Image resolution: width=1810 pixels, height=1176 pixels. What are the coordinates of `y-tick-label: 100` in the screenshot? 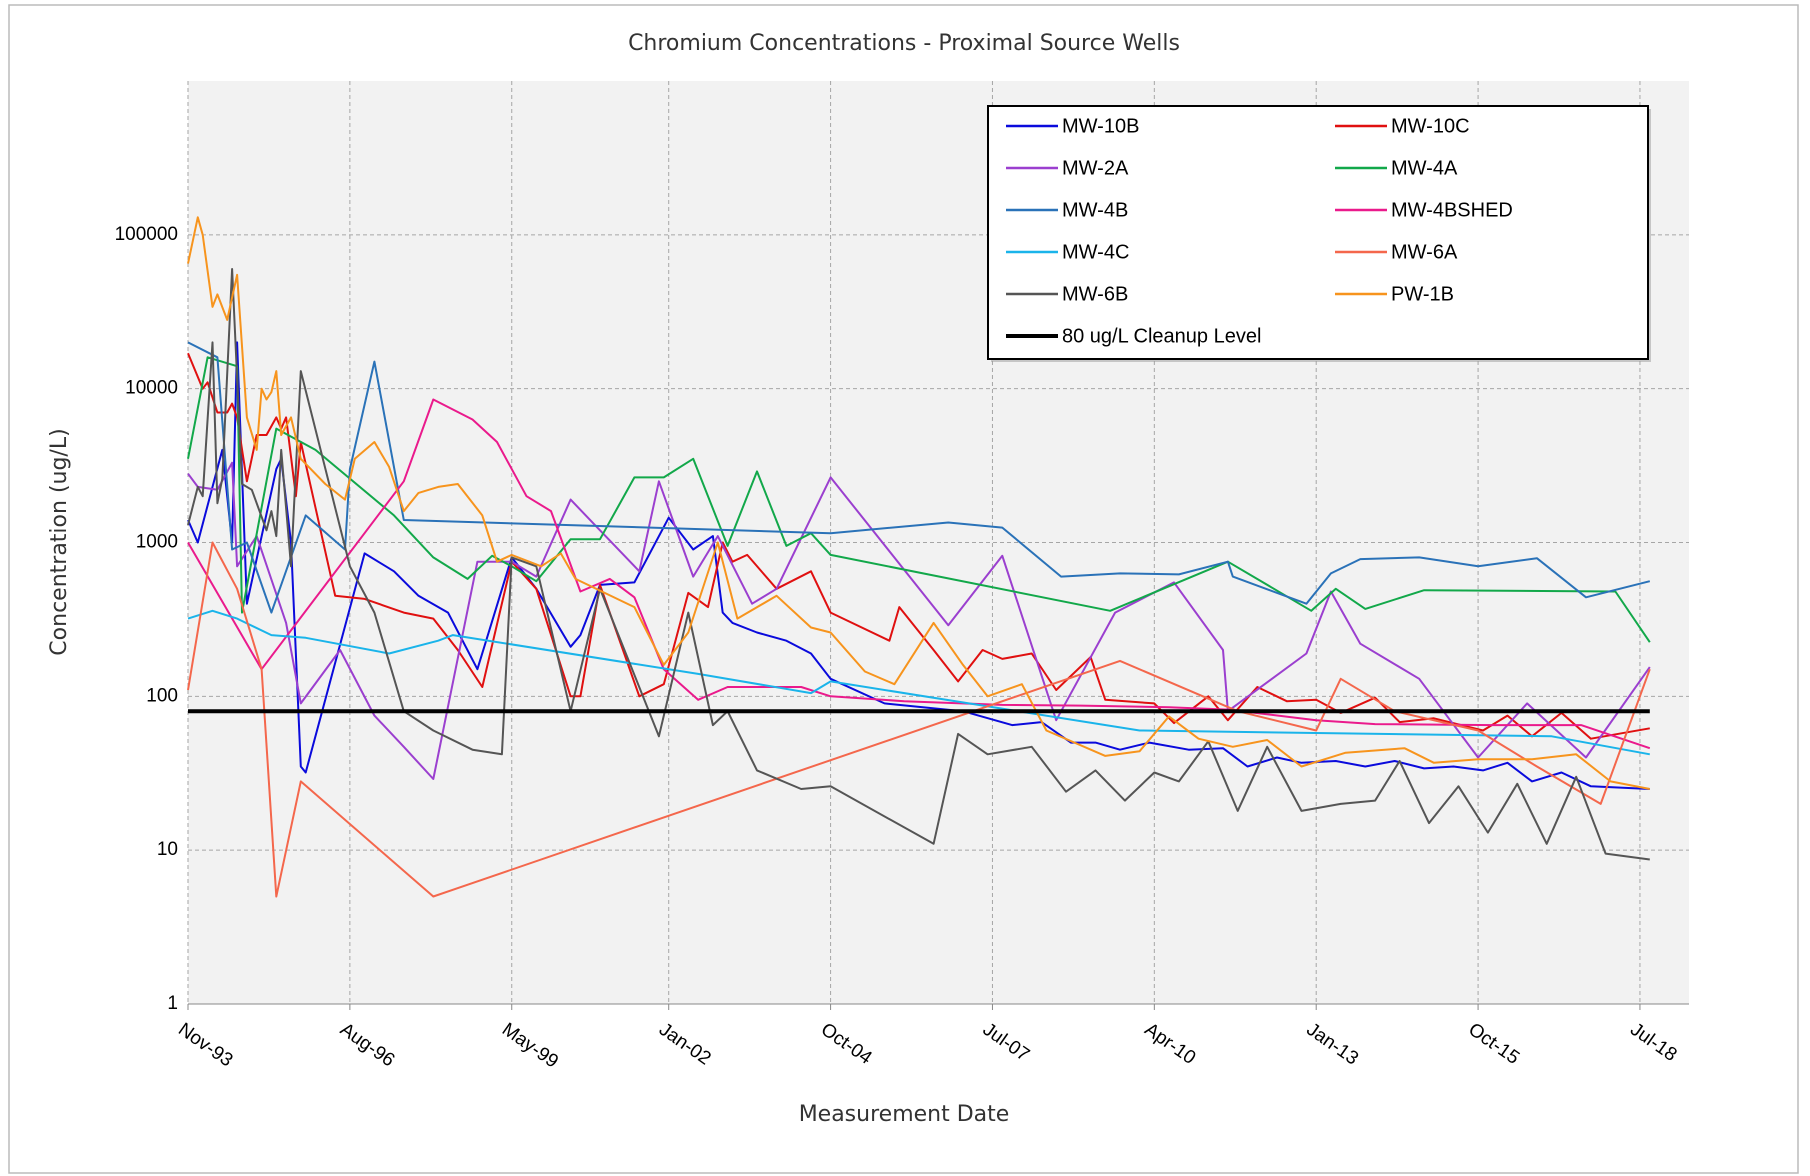 It's located at (162, 695).